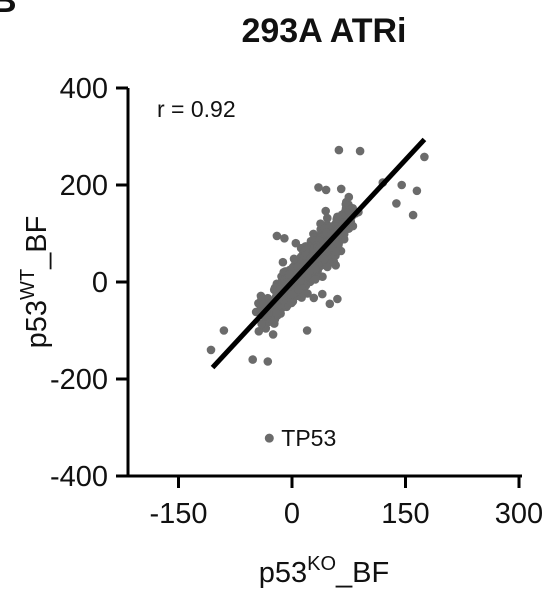 The image size is (552, 592). Describe the element at coordinates (84, 186) in the screenshot. I see `y-tick-label: 200` at that location.